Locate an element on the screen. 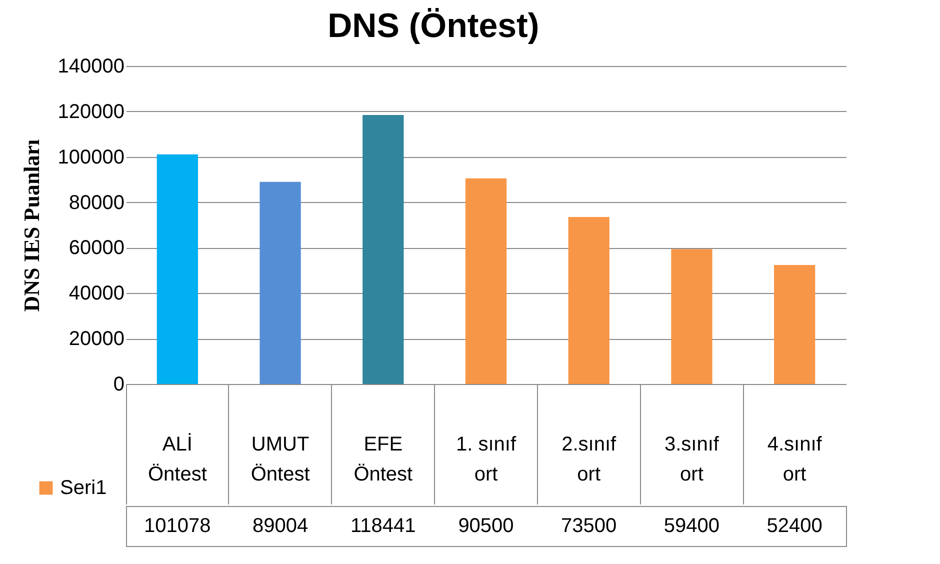 The image size is (940, 564). y-tick-label: 0 is located at coordinates (118, 385).